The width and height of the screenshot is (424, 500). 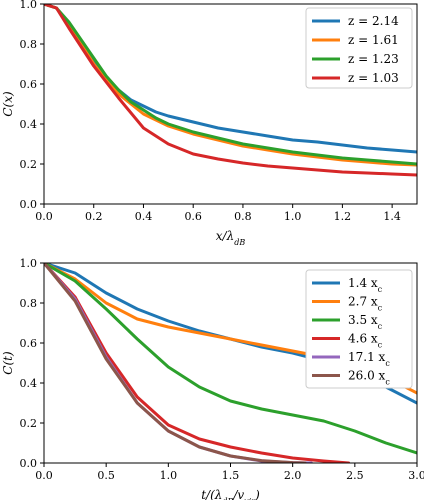 I want to click on x-tick-label: 0.2, so click(x=94, y=216).